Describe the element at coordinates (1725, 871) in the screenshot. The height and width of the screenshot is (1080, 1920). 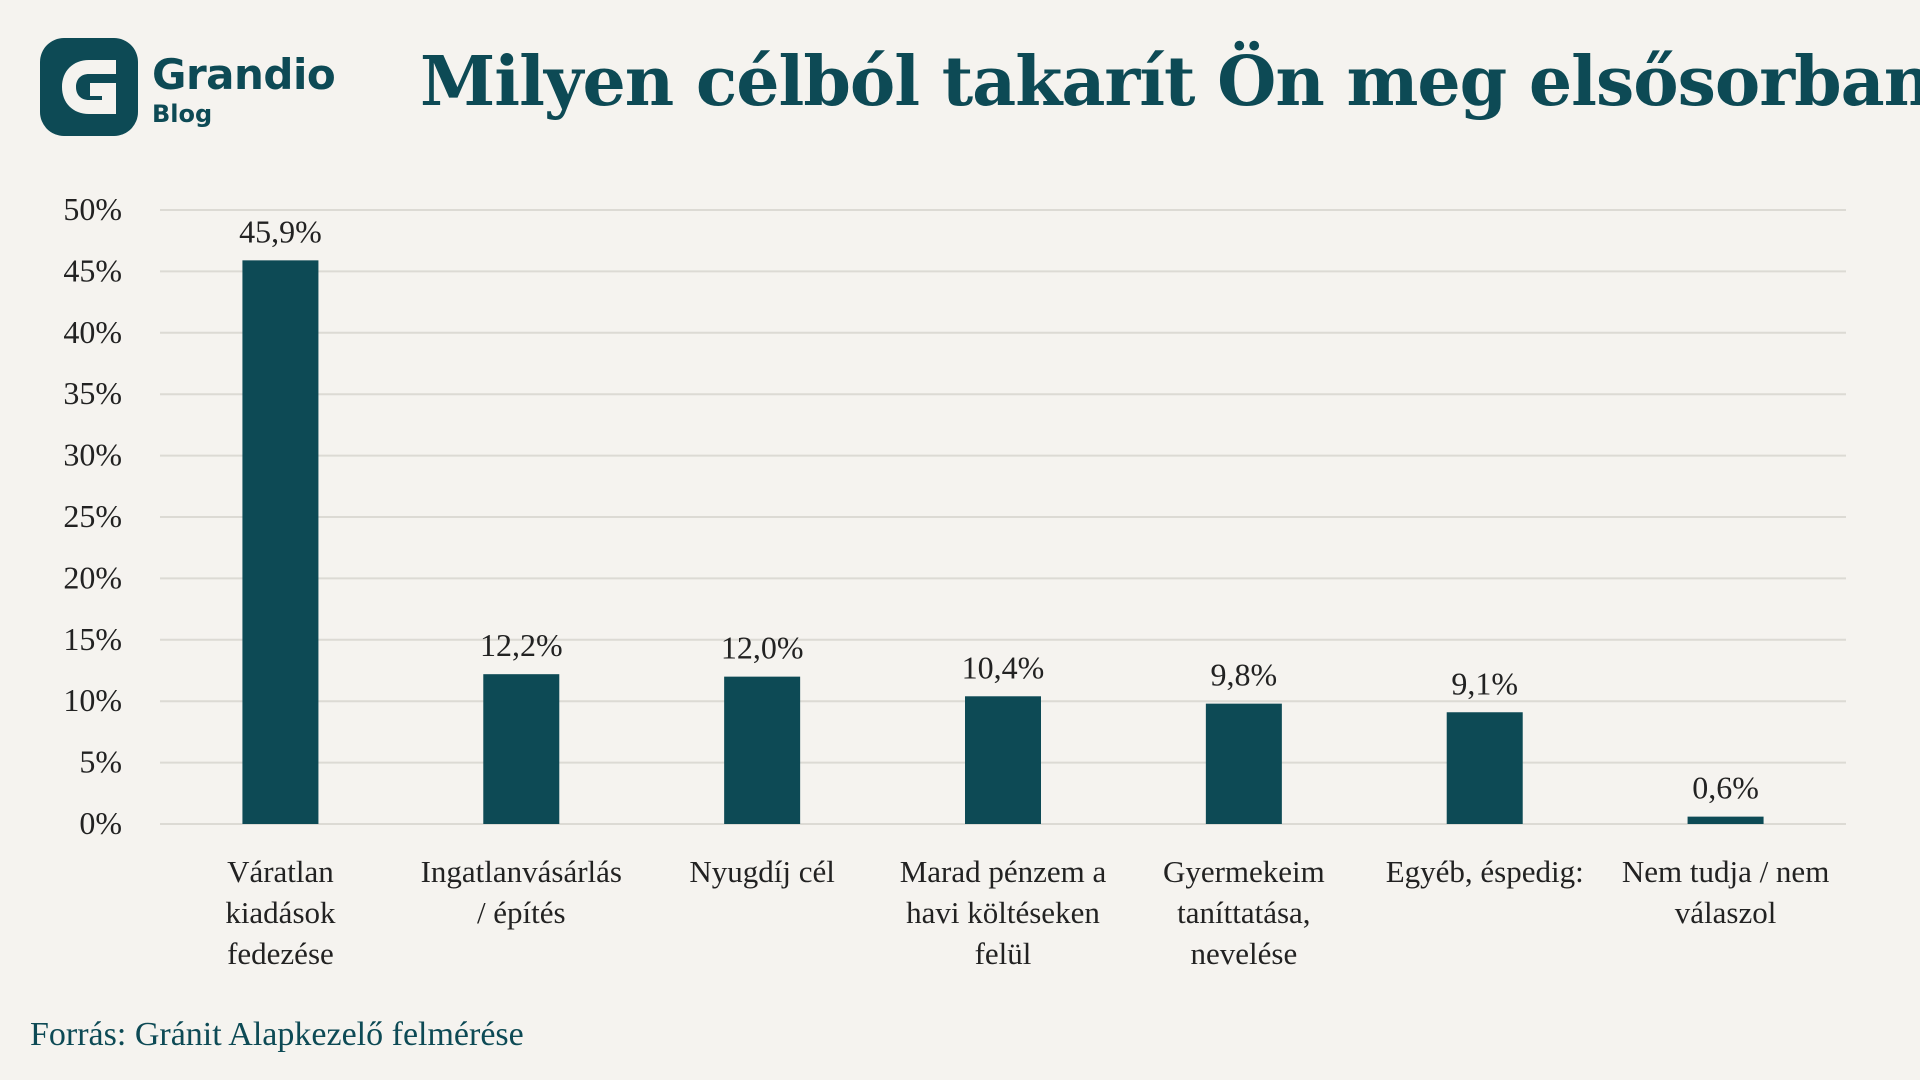
I see `x-tick-label: Nem tudja / nem` at that location.